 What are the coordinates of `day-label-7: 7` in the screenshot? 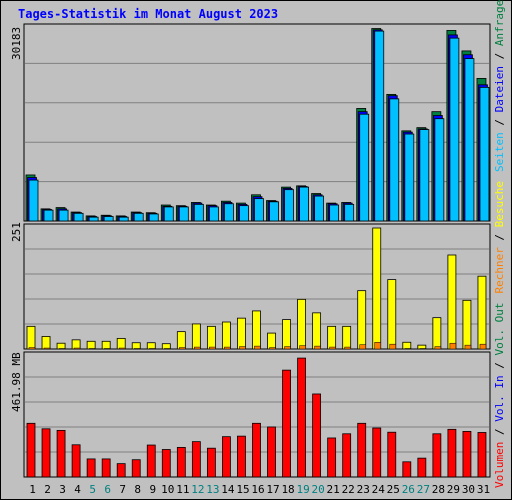 It's located at (122, 489).